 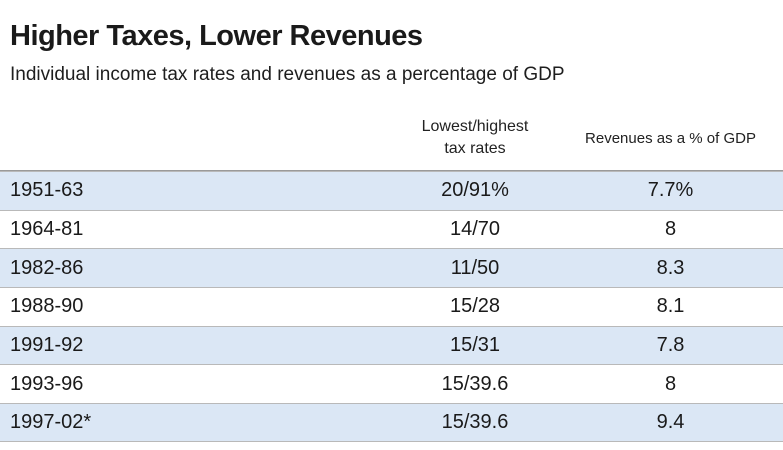 What do you see at coordinates (670, 306) in the screenshot?
I see `cell-revenue: 8.1` at bounding box center [670, 306].